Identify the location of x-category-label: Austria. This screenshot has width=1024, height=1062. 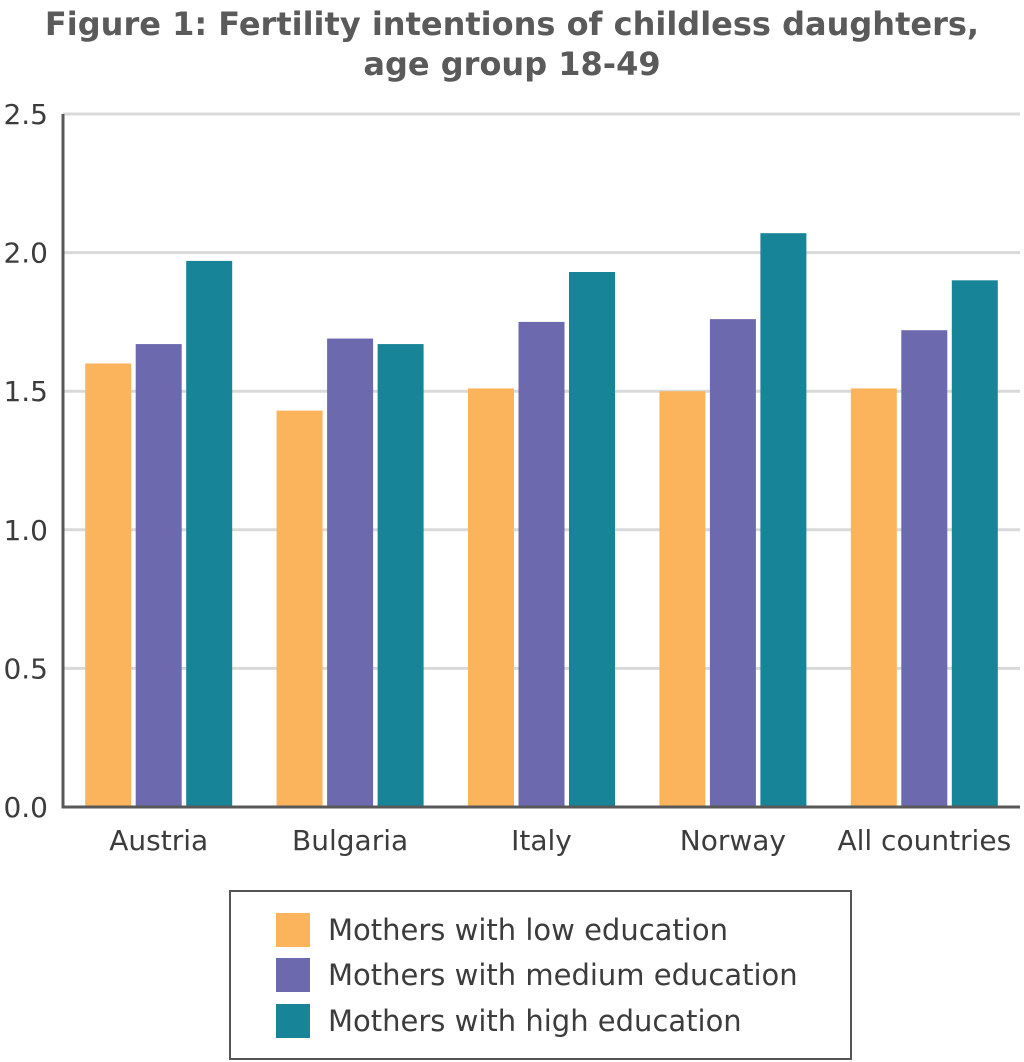
(158, 840).